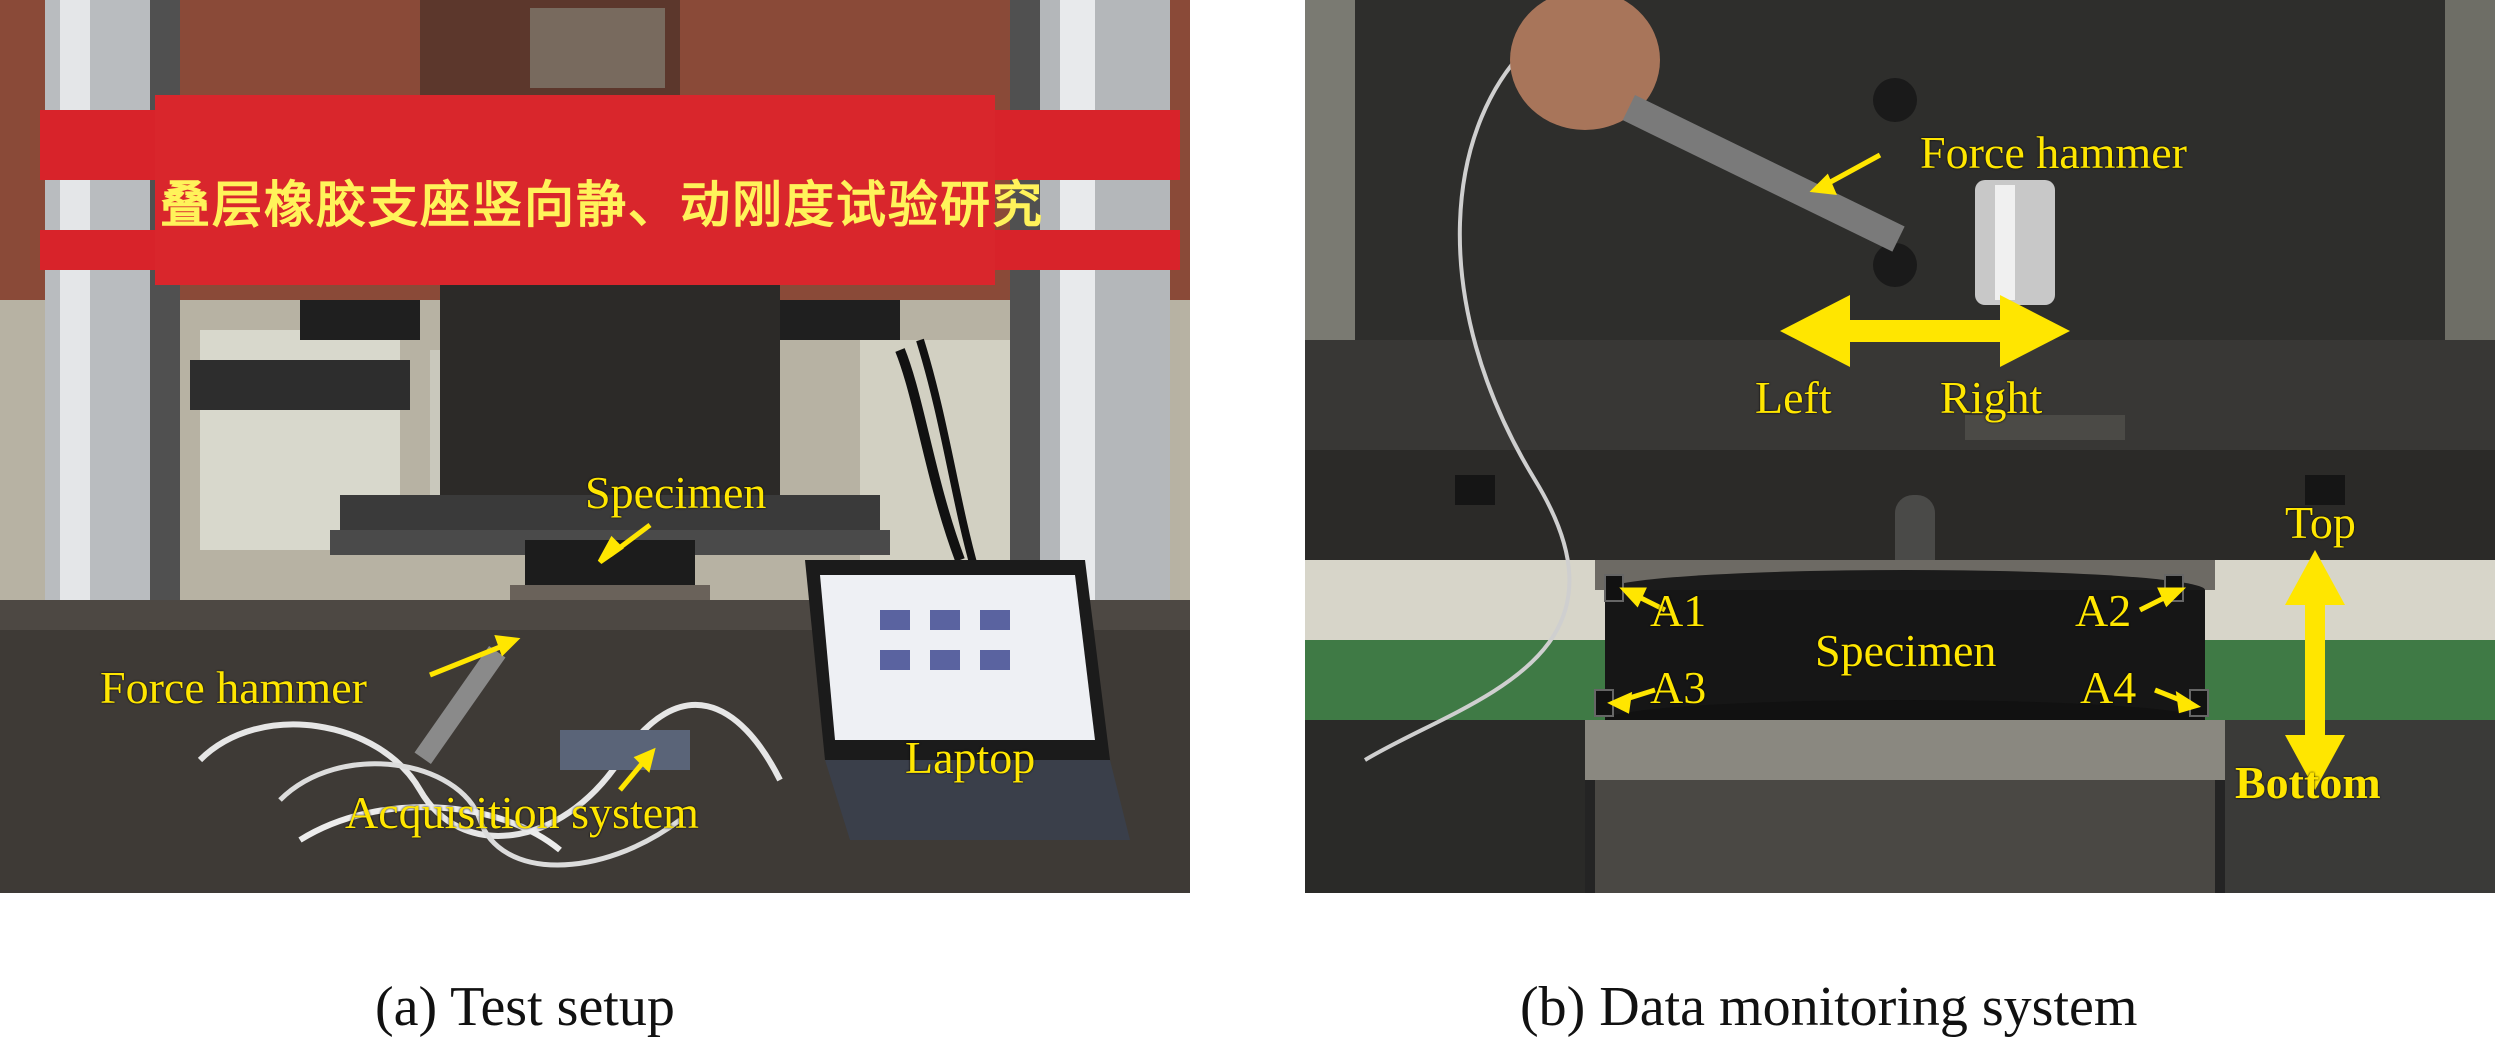  I want to click on label-left: Left, so click(1793, 397).